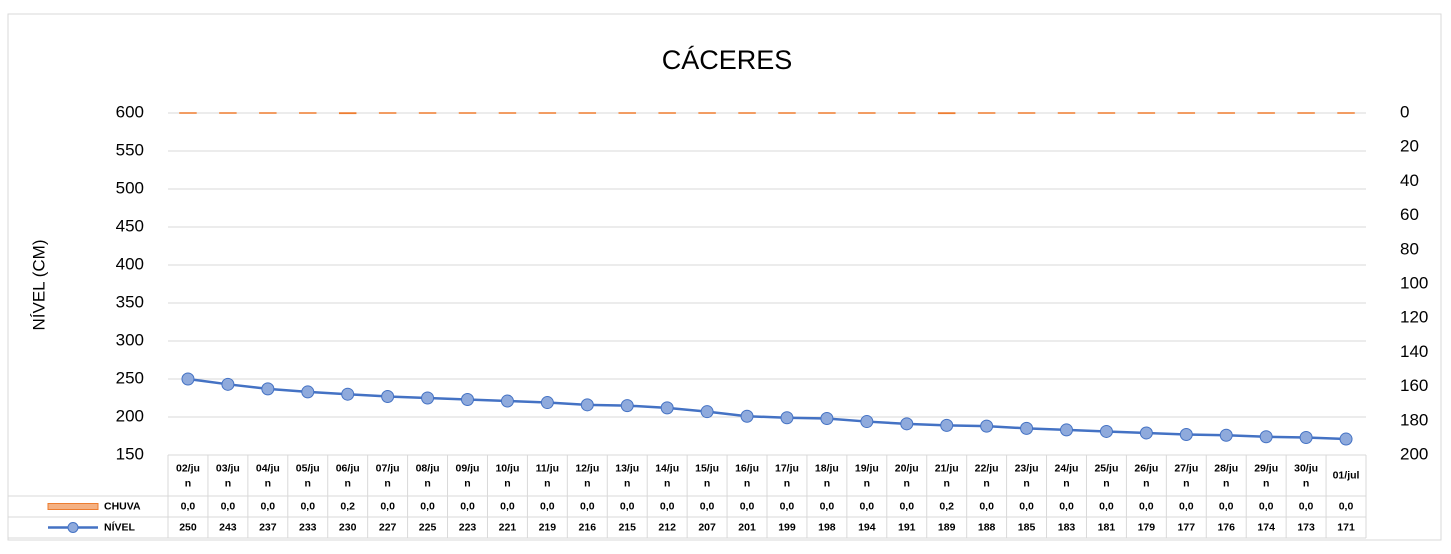  Describe the element at coordinates (1346, 527) in the screenshot. I see `table-value: 171` at that location.